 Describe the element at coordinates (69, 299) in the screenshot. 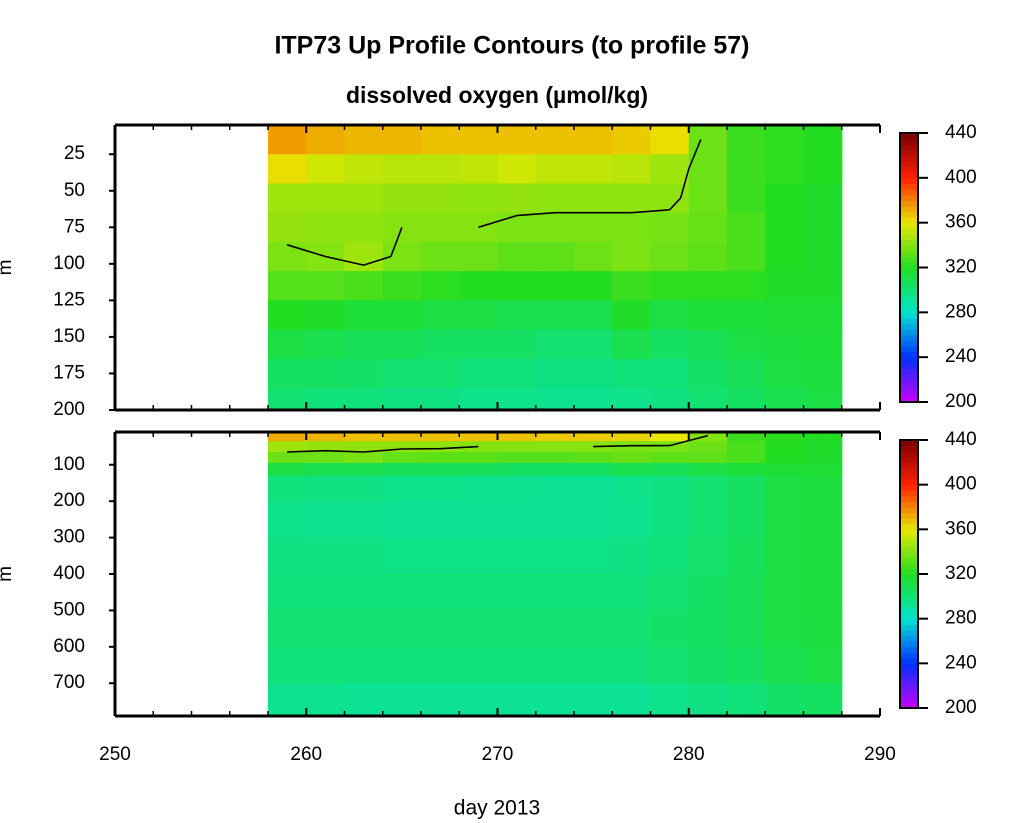

I see `y-tick-label: 125` at that location.